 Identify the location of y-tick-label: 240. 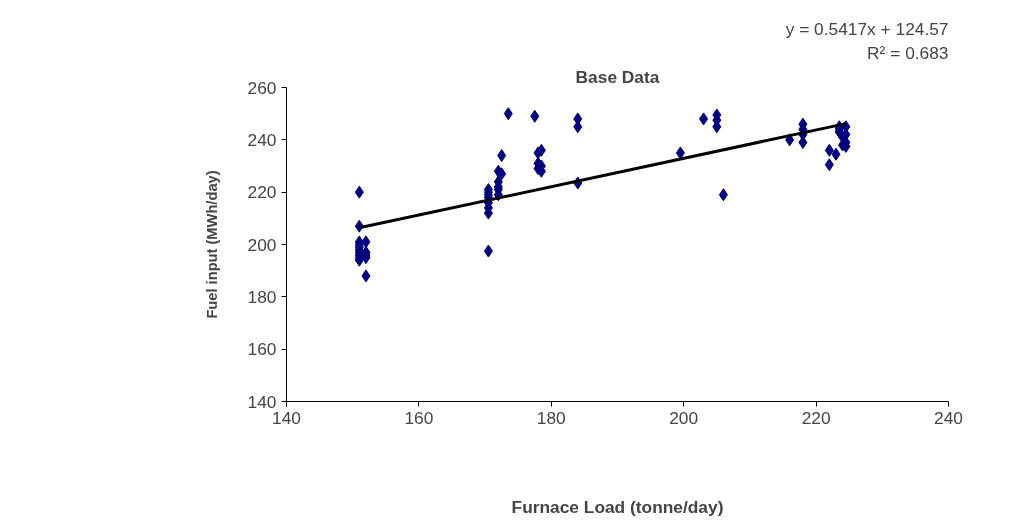
(262, 139).